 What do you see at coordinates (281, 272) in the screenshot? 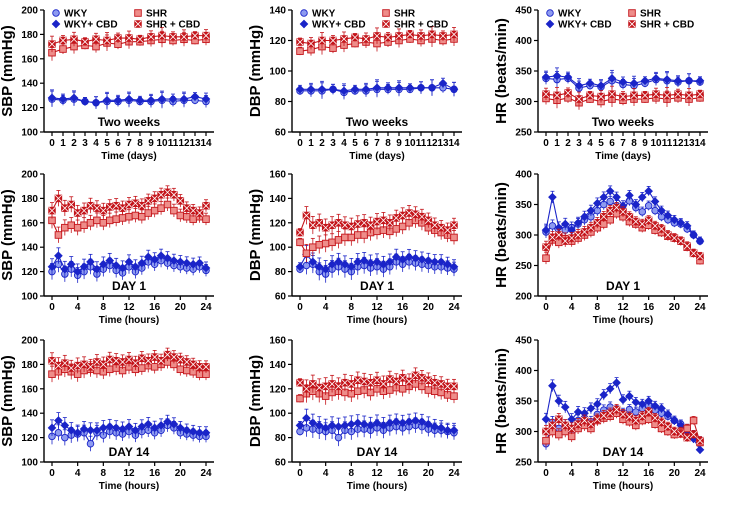
I see `y-tick-label: 80` at bounding box center [281, 272].